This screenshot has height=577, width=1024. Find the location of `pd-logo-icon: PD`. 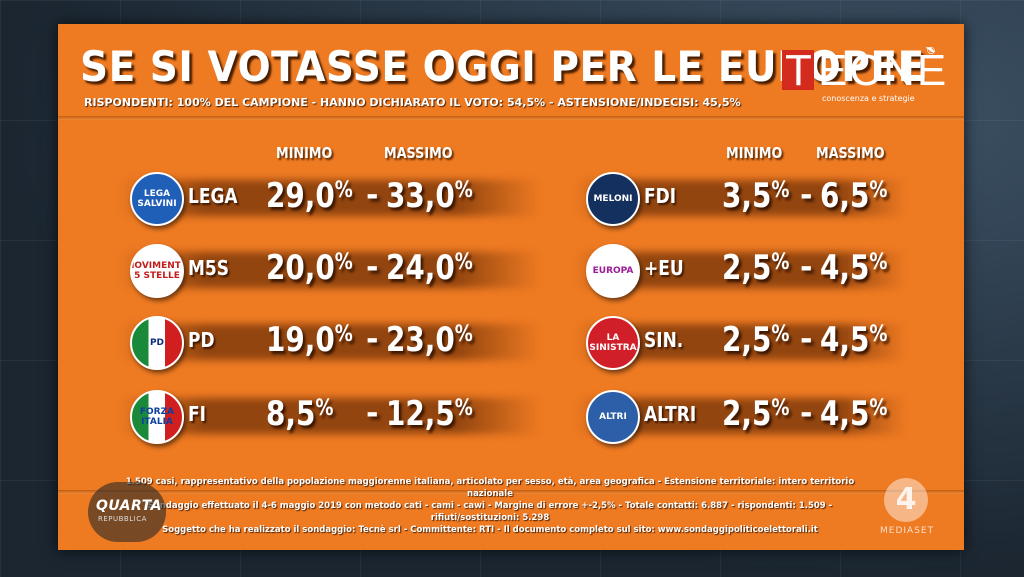

pd-logo-icon: PD is located at coordinates (157, 343).